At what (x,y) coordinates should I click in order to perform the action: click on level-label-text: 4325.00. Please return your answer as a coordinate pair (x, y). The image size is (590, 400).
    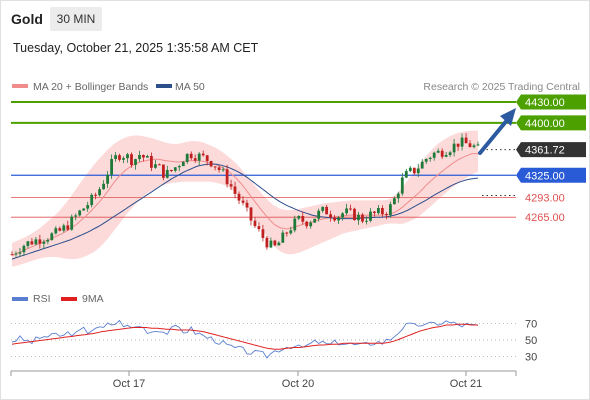
    Looking at the image, I should click on (545, 176).